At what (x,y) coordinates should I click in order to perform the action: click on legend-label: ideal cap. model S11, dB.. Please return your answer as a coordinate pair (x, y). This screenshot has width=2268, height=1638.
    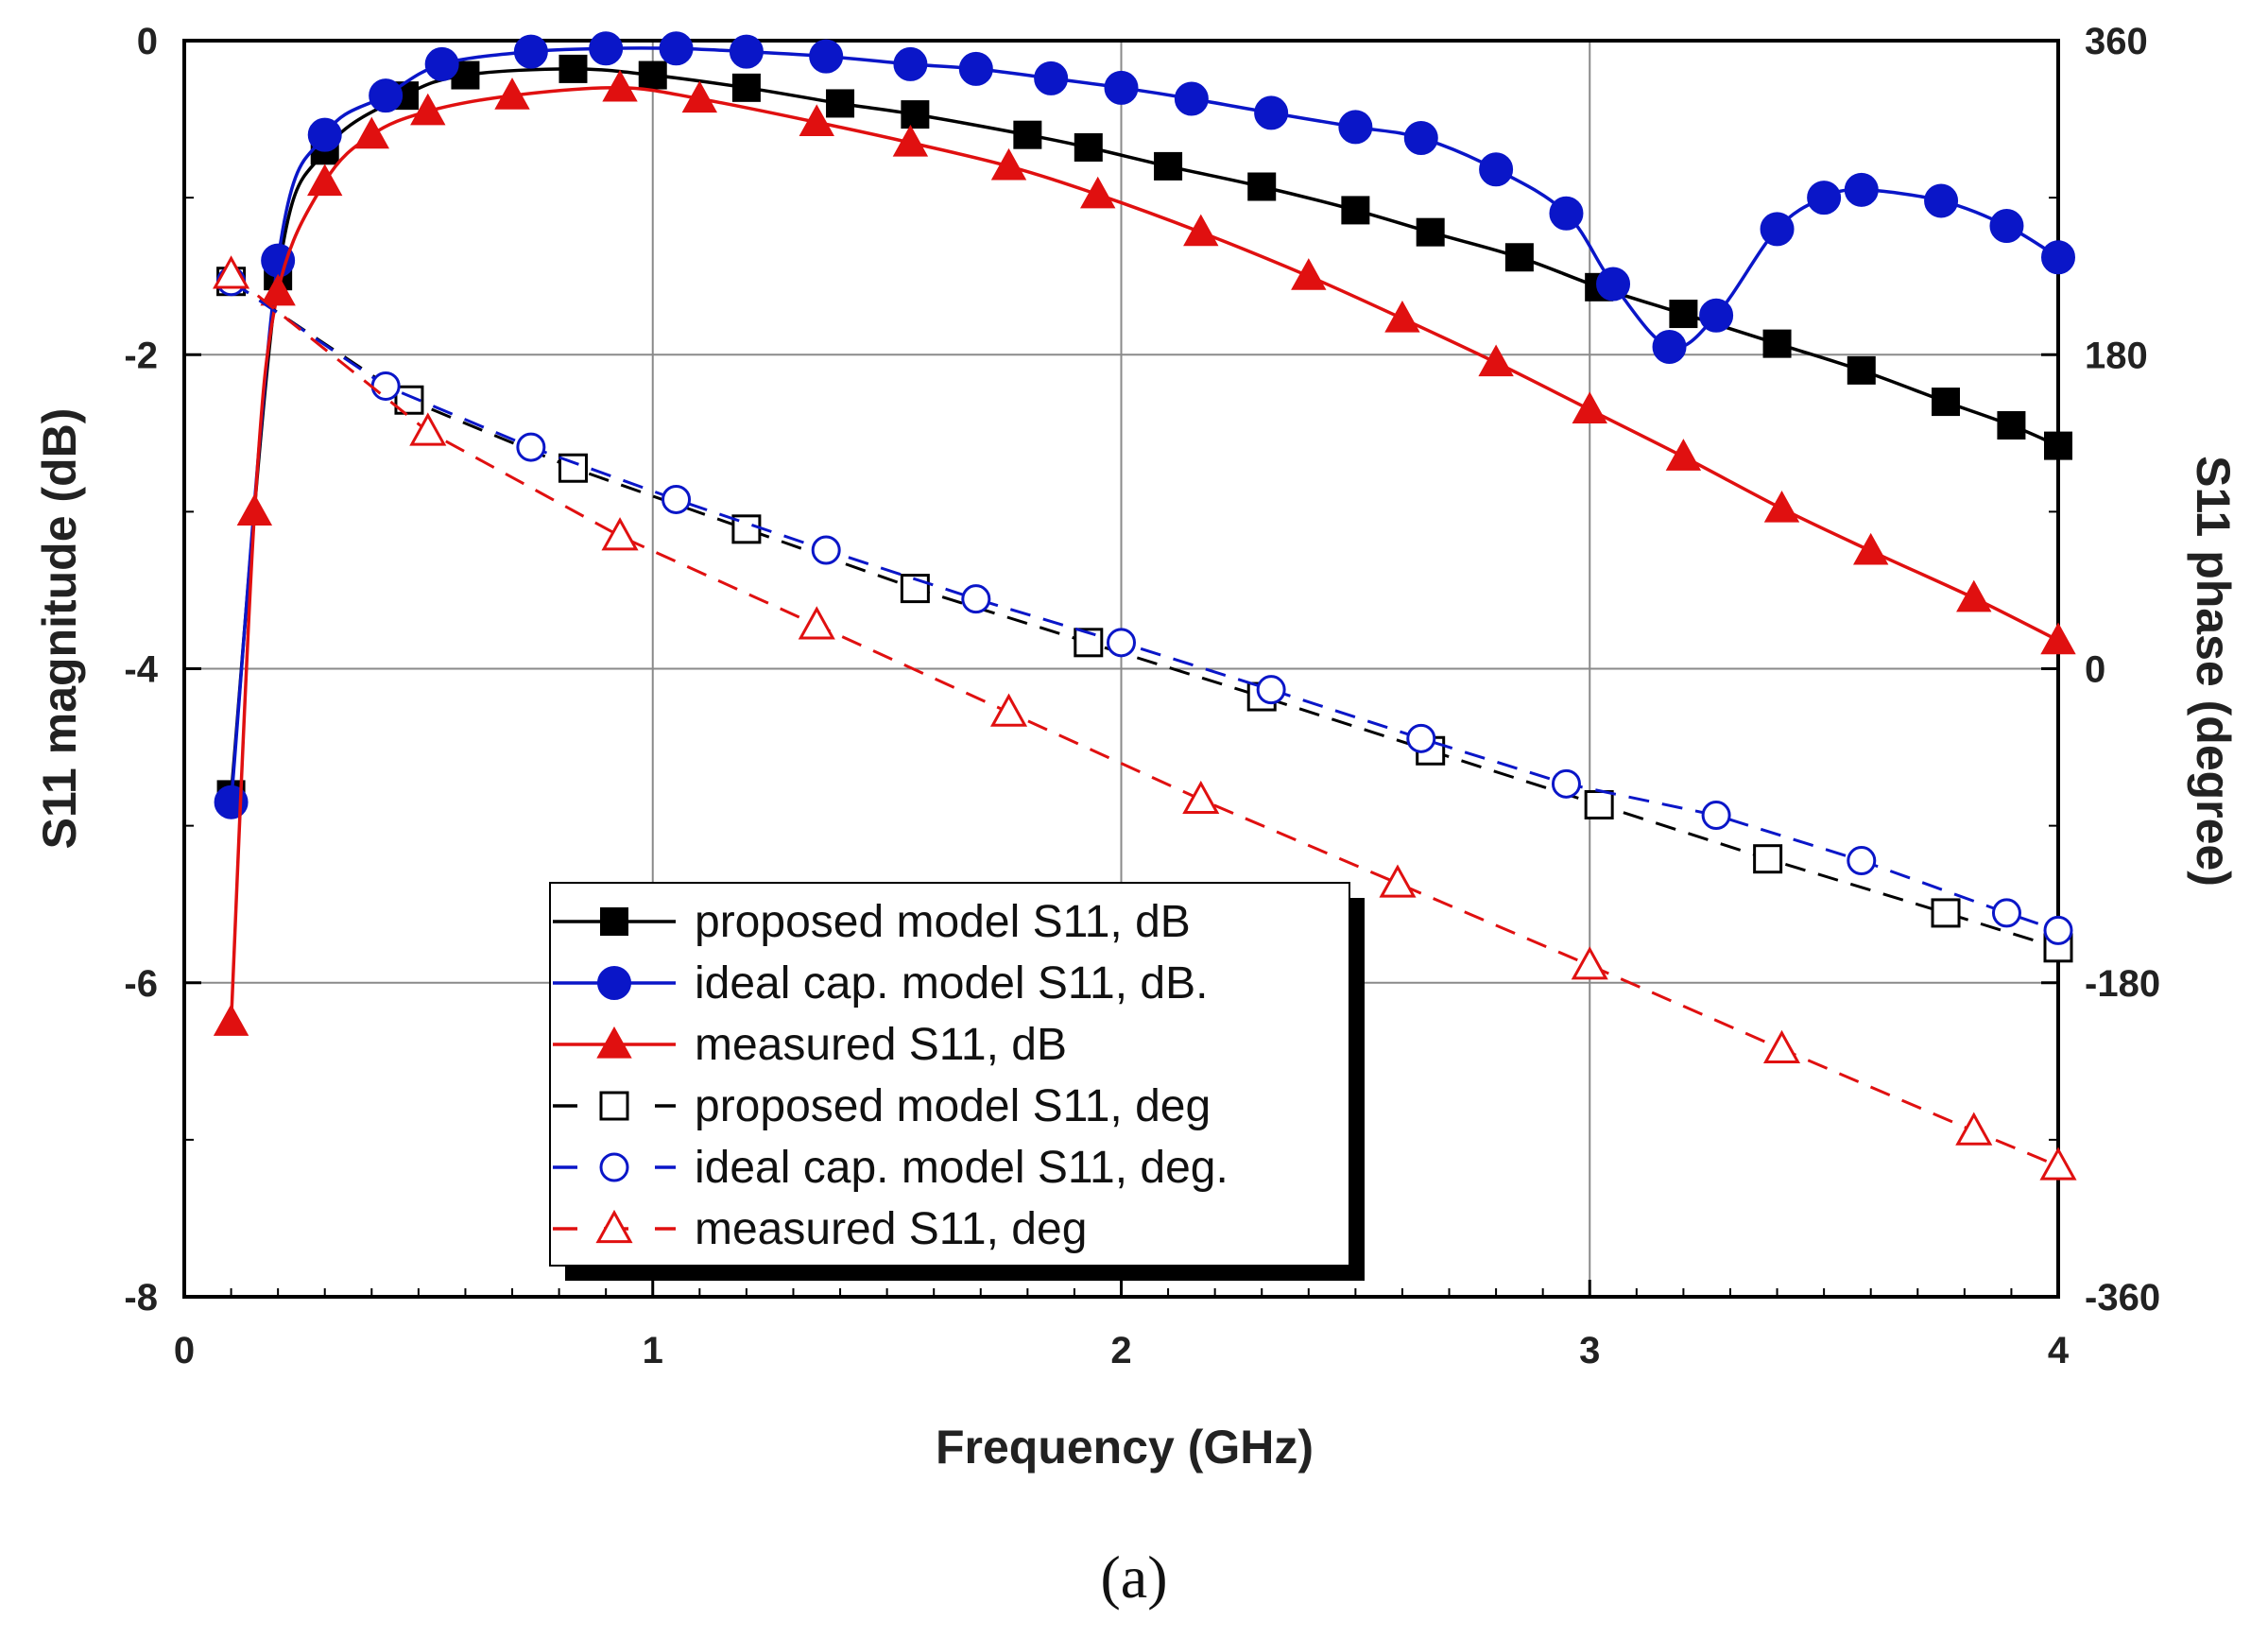
    Looking at the image, I should click on (951, 984).